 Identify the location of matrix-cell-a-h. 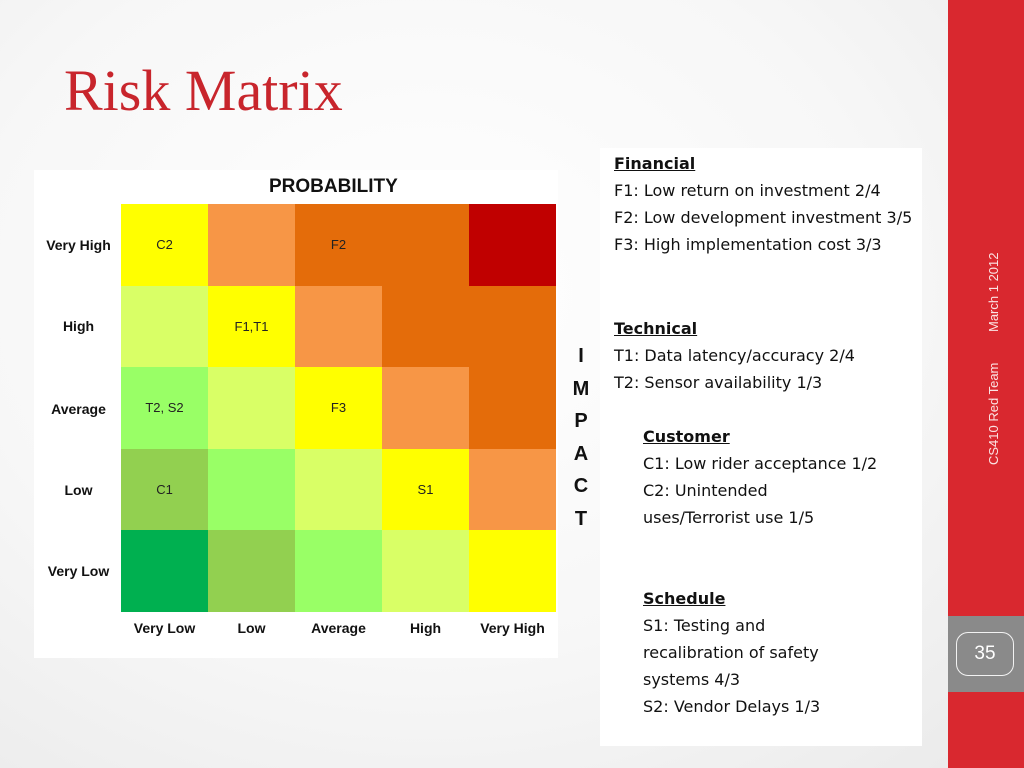
(425, 408).